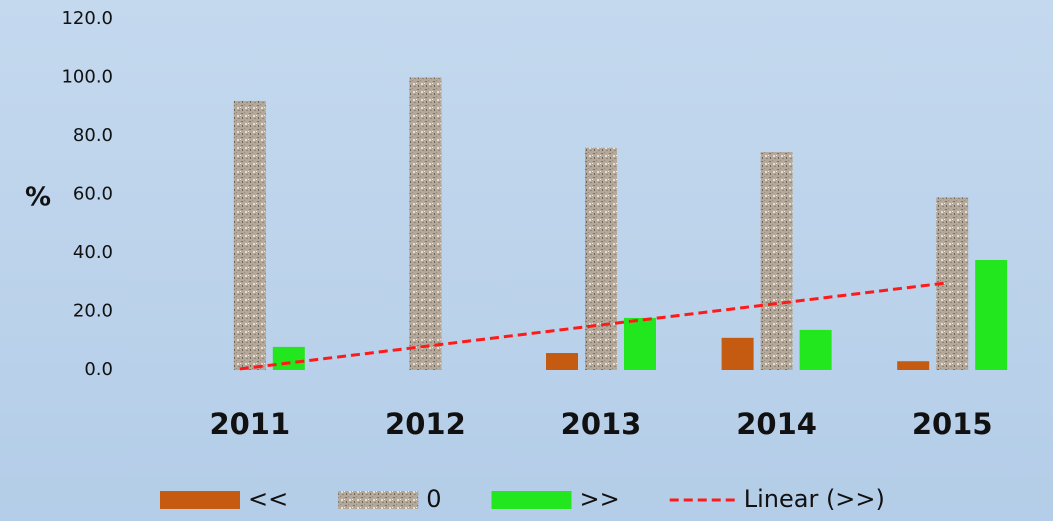 This screenshot has height=521, width=1053. Describe the element at coordinates (38, 198) in the screenshot. I see `y-axis-label: %` at that location.